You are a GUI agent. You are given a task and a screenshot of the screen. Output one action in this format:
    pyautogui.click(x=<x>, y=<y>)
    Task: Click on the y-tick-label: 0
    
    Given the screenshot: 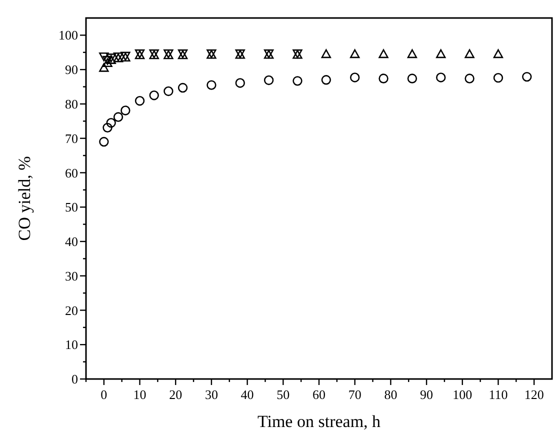 What is the action you would take?
    pyautogui.click(x=75, y=379)
    